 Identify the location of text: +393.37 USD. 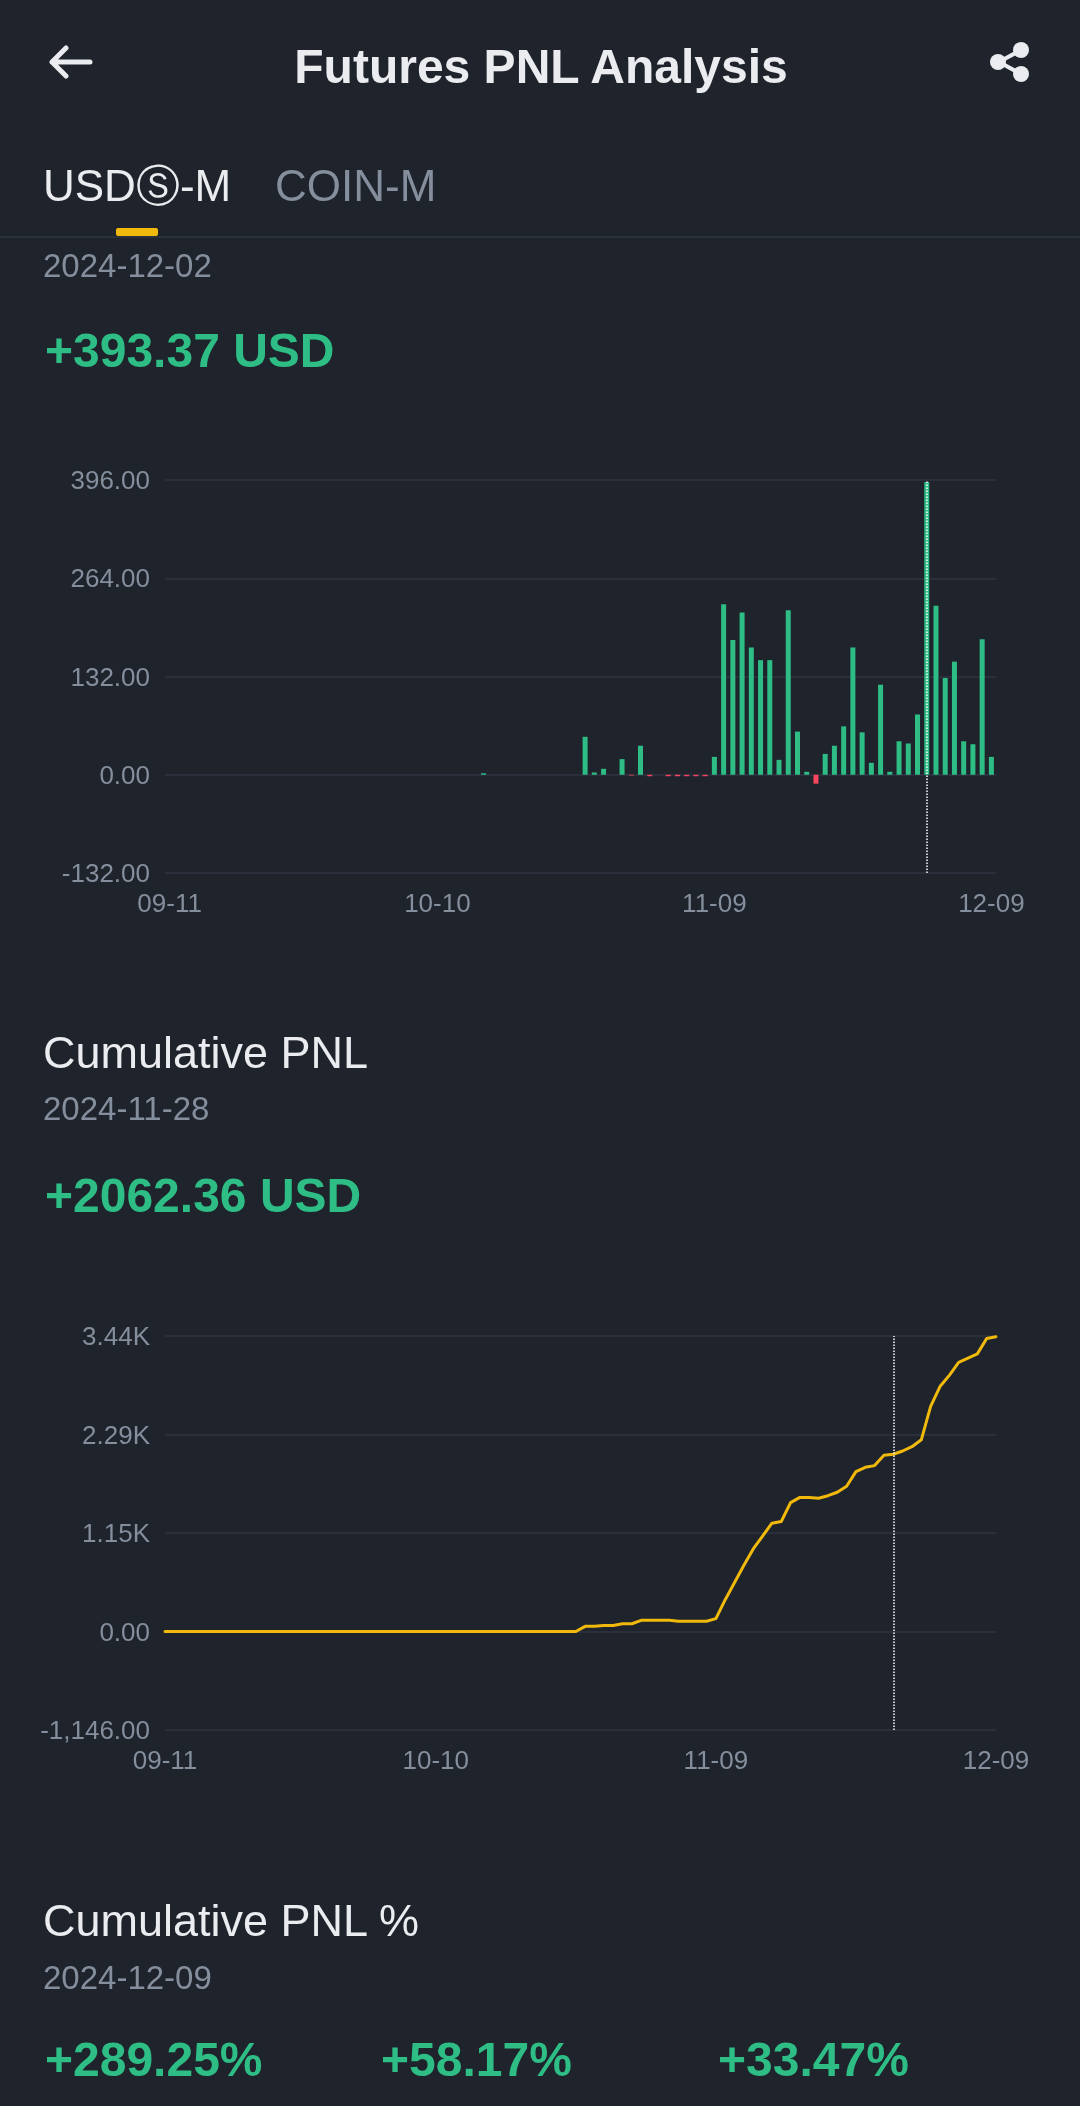
(190, 350).